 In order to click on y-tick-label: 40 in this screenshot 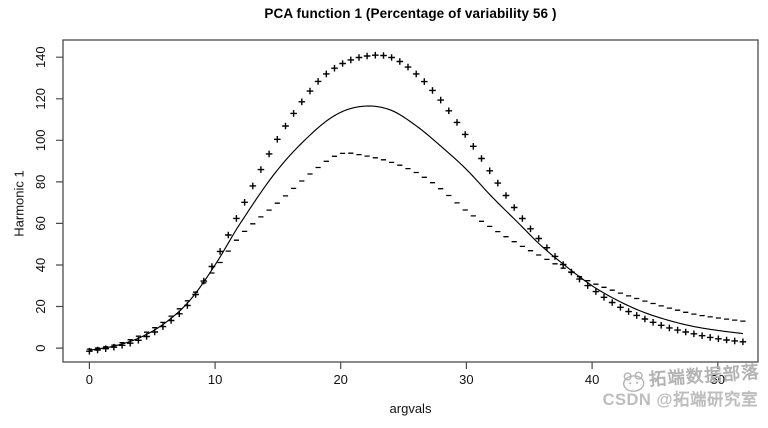, I will do `click(40, 265)`.